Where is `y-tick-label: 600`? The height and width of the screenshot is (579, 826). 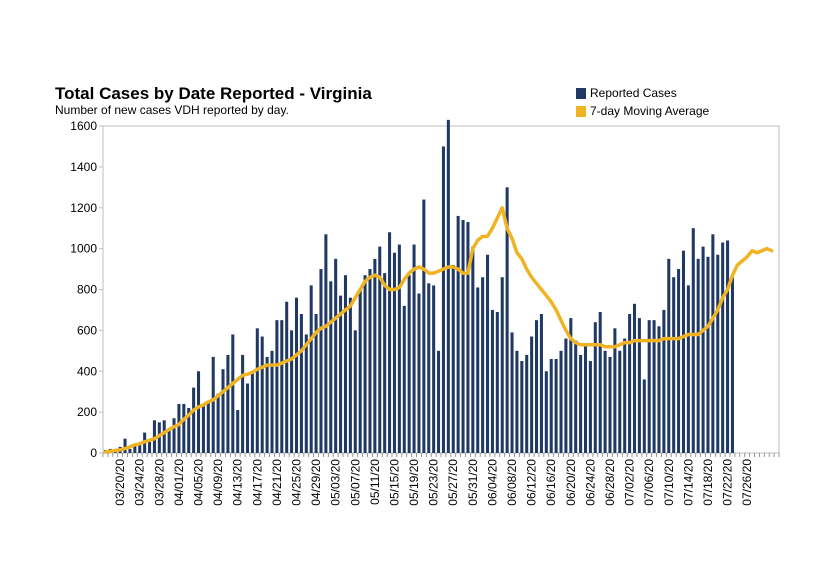 y-tick-label: 600 is located at coordinates (87, 330).